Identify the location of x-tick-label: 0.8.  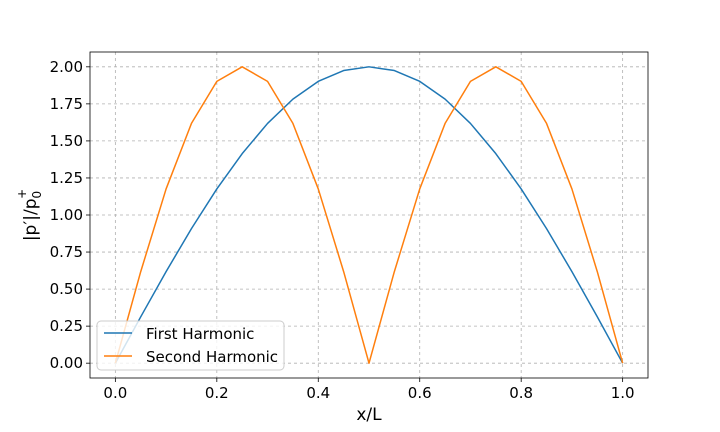
(521, 393).